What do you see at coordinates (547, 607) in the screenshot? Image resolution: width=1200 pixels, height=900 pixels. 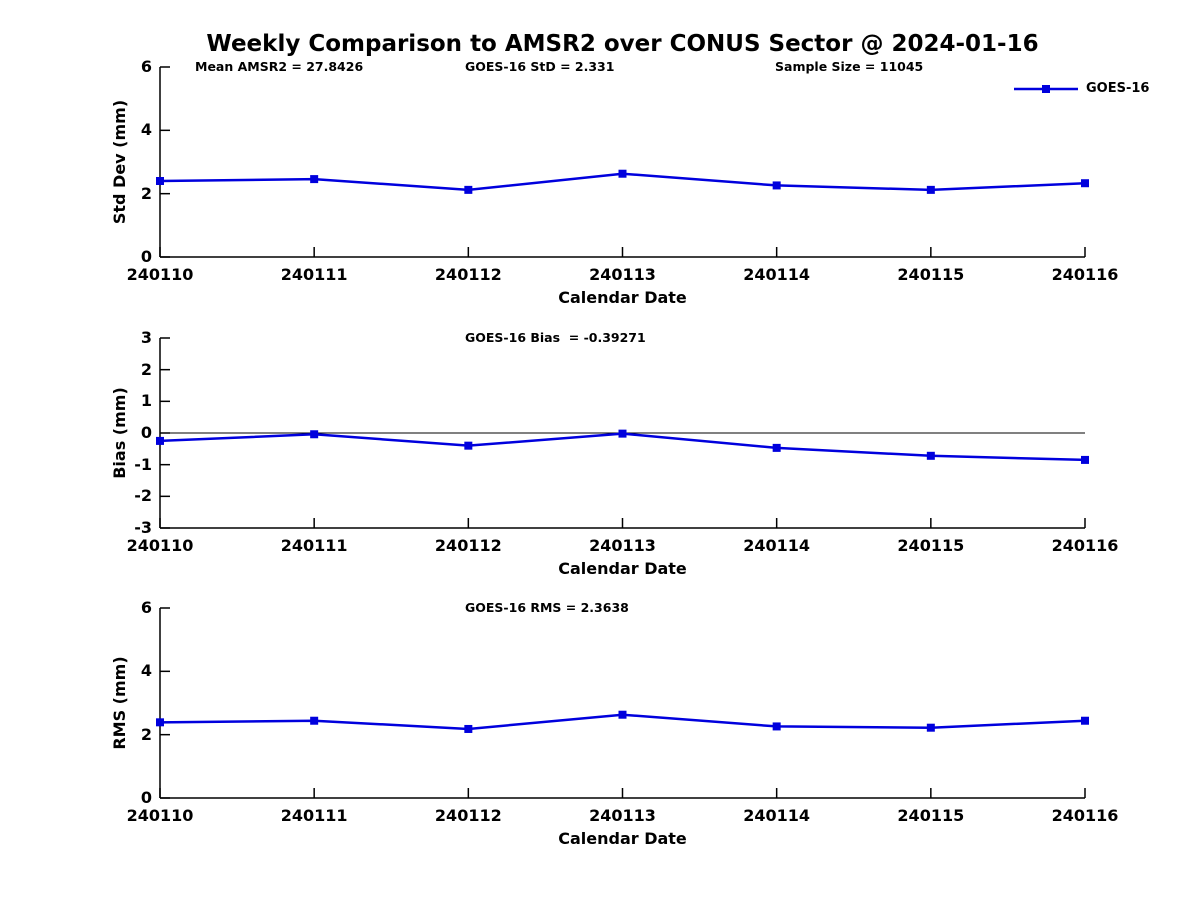 I see `rms-annotation: GOES-16 RMS = 2.3638` at bounding box center [547, 607].